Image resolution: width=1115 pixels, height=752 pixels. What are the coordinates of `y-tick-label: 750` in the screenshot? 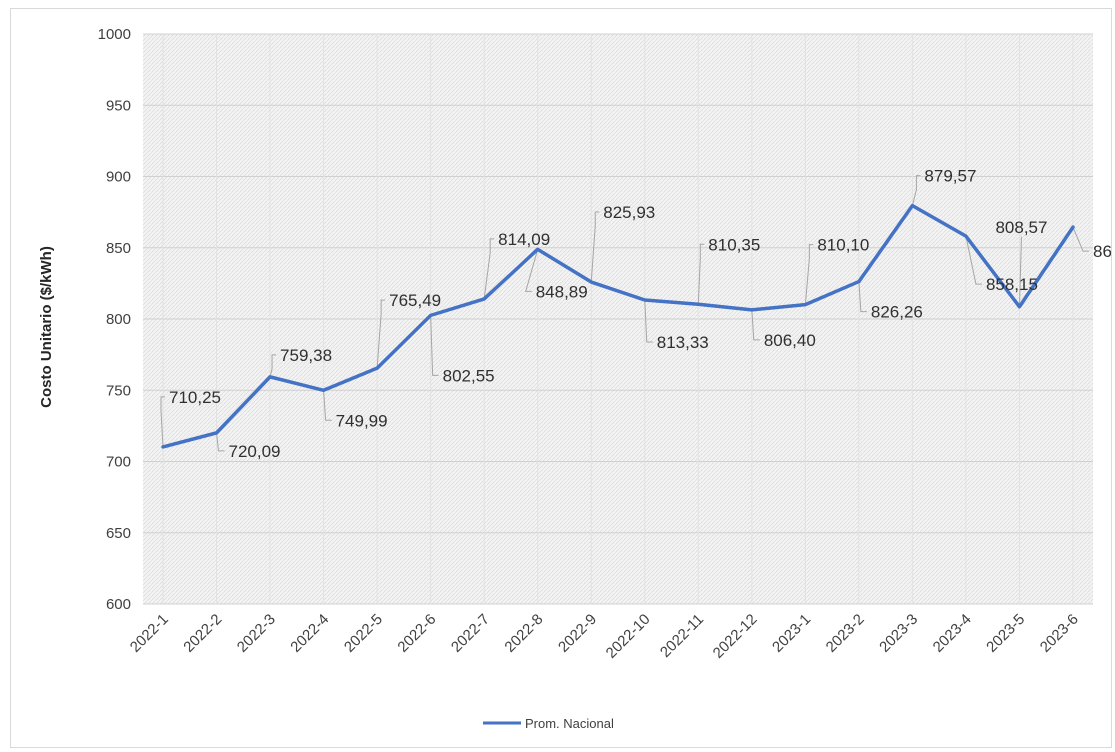 It's located at (118, 390).